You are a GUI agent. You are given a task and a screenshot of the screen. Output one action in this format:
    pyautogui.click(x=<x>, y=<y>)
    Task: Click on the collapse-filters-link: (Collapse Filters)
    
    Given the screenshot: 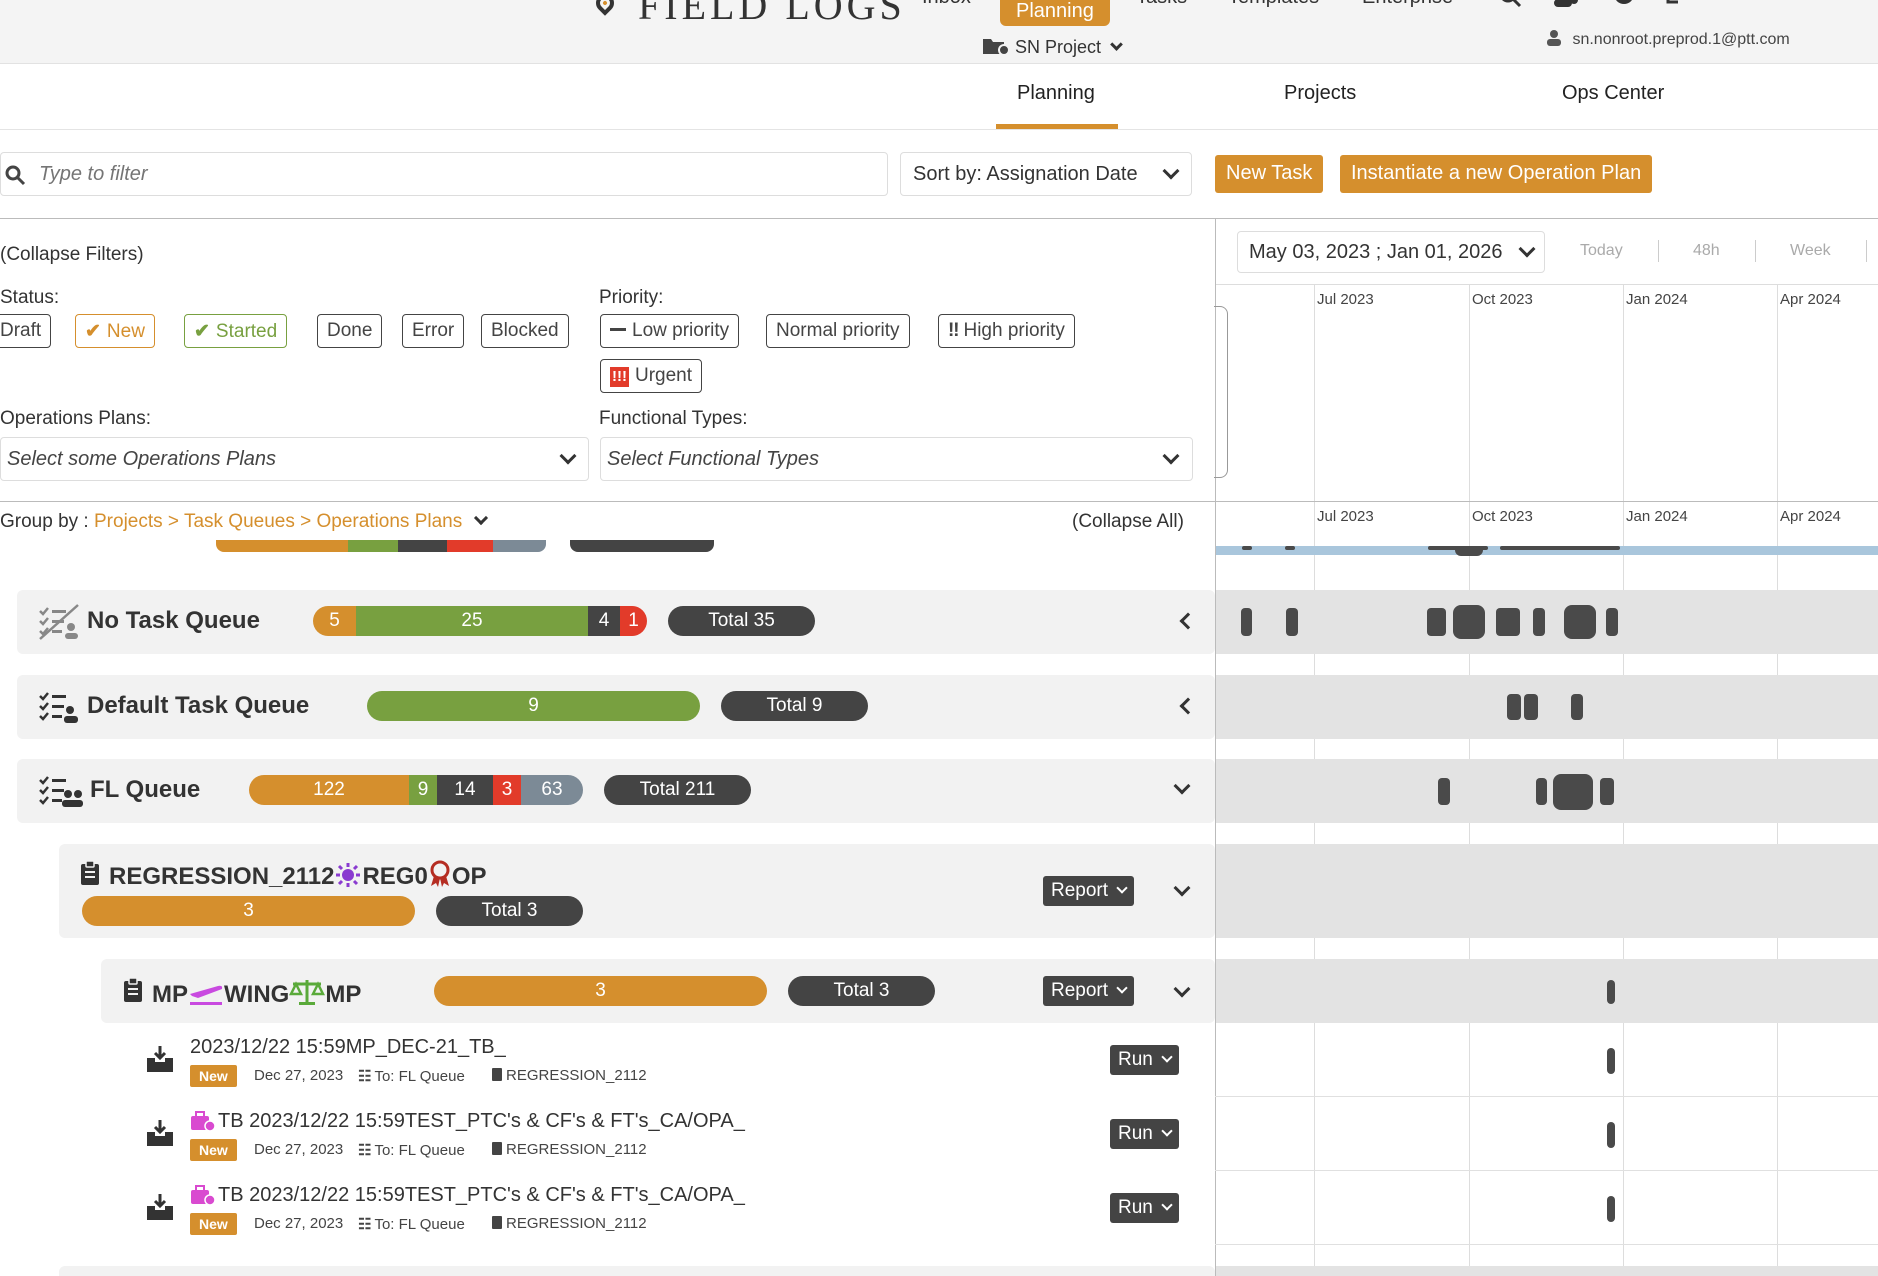 What is the action you would take?
    pyautogui.click(x=72, y=254)
    